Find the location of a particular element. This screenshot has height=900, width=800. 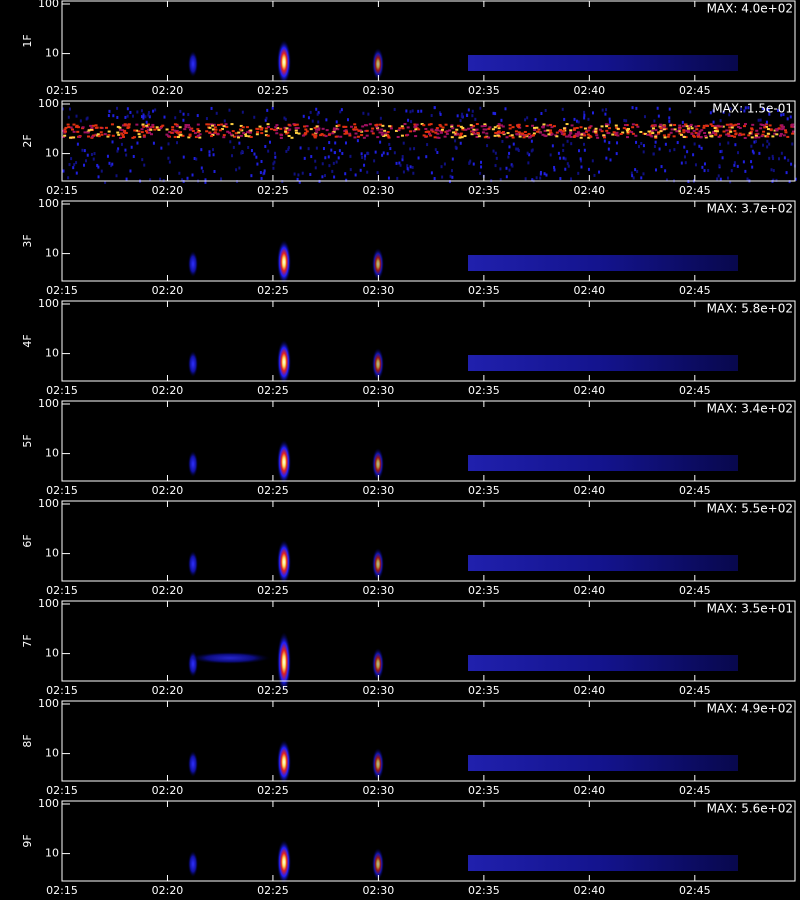

y-tick-label: 100 is located at coordinates (48, 103).